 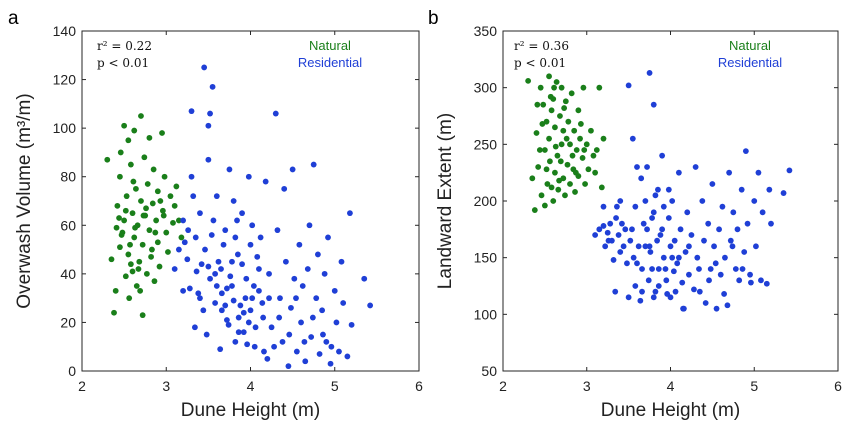 I want to click on stat-annotation: r² = 0.36, so click(x=541, y=46).